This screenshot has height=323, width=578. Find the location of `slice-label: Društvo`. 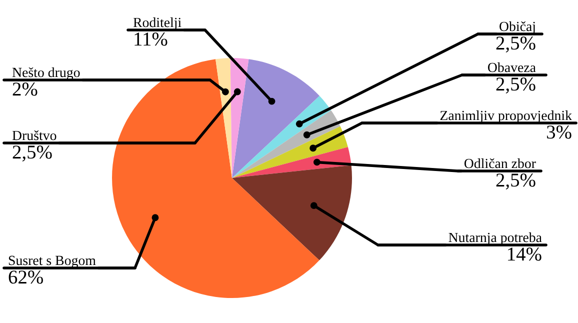

slice-label: Društvo is located at coordinates (34, 135).